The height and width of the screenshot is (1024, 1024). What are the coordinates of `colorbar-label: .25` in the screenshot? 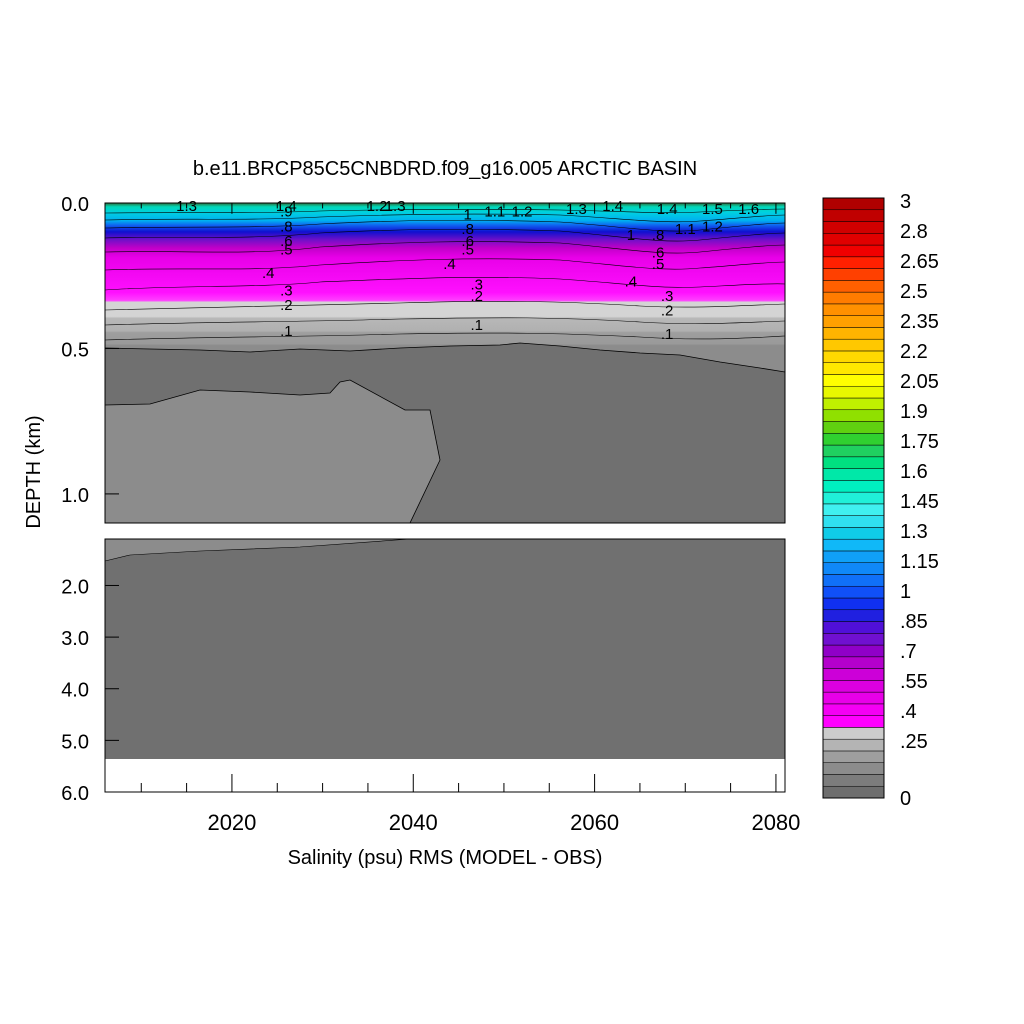 It's located at (914, 742).